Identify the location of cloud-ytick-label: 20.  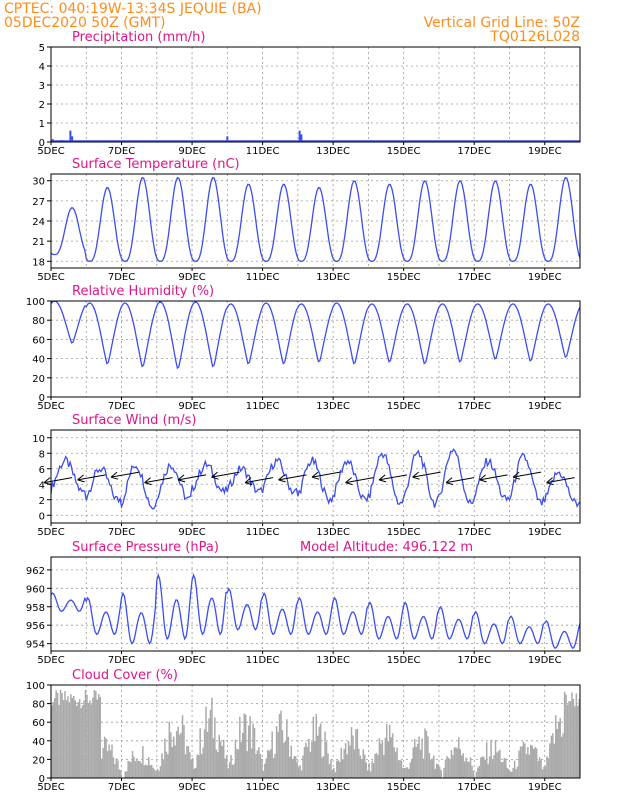
(38, 760).